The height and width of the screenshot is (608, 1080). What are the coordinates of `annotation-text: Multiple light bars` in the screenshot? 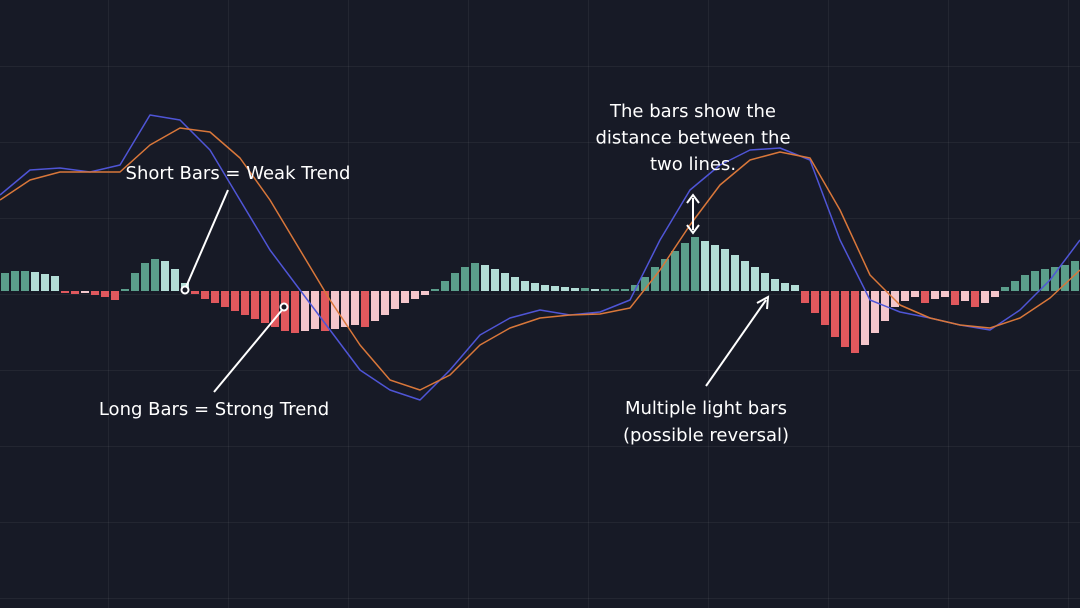 It's located at (706, 408).